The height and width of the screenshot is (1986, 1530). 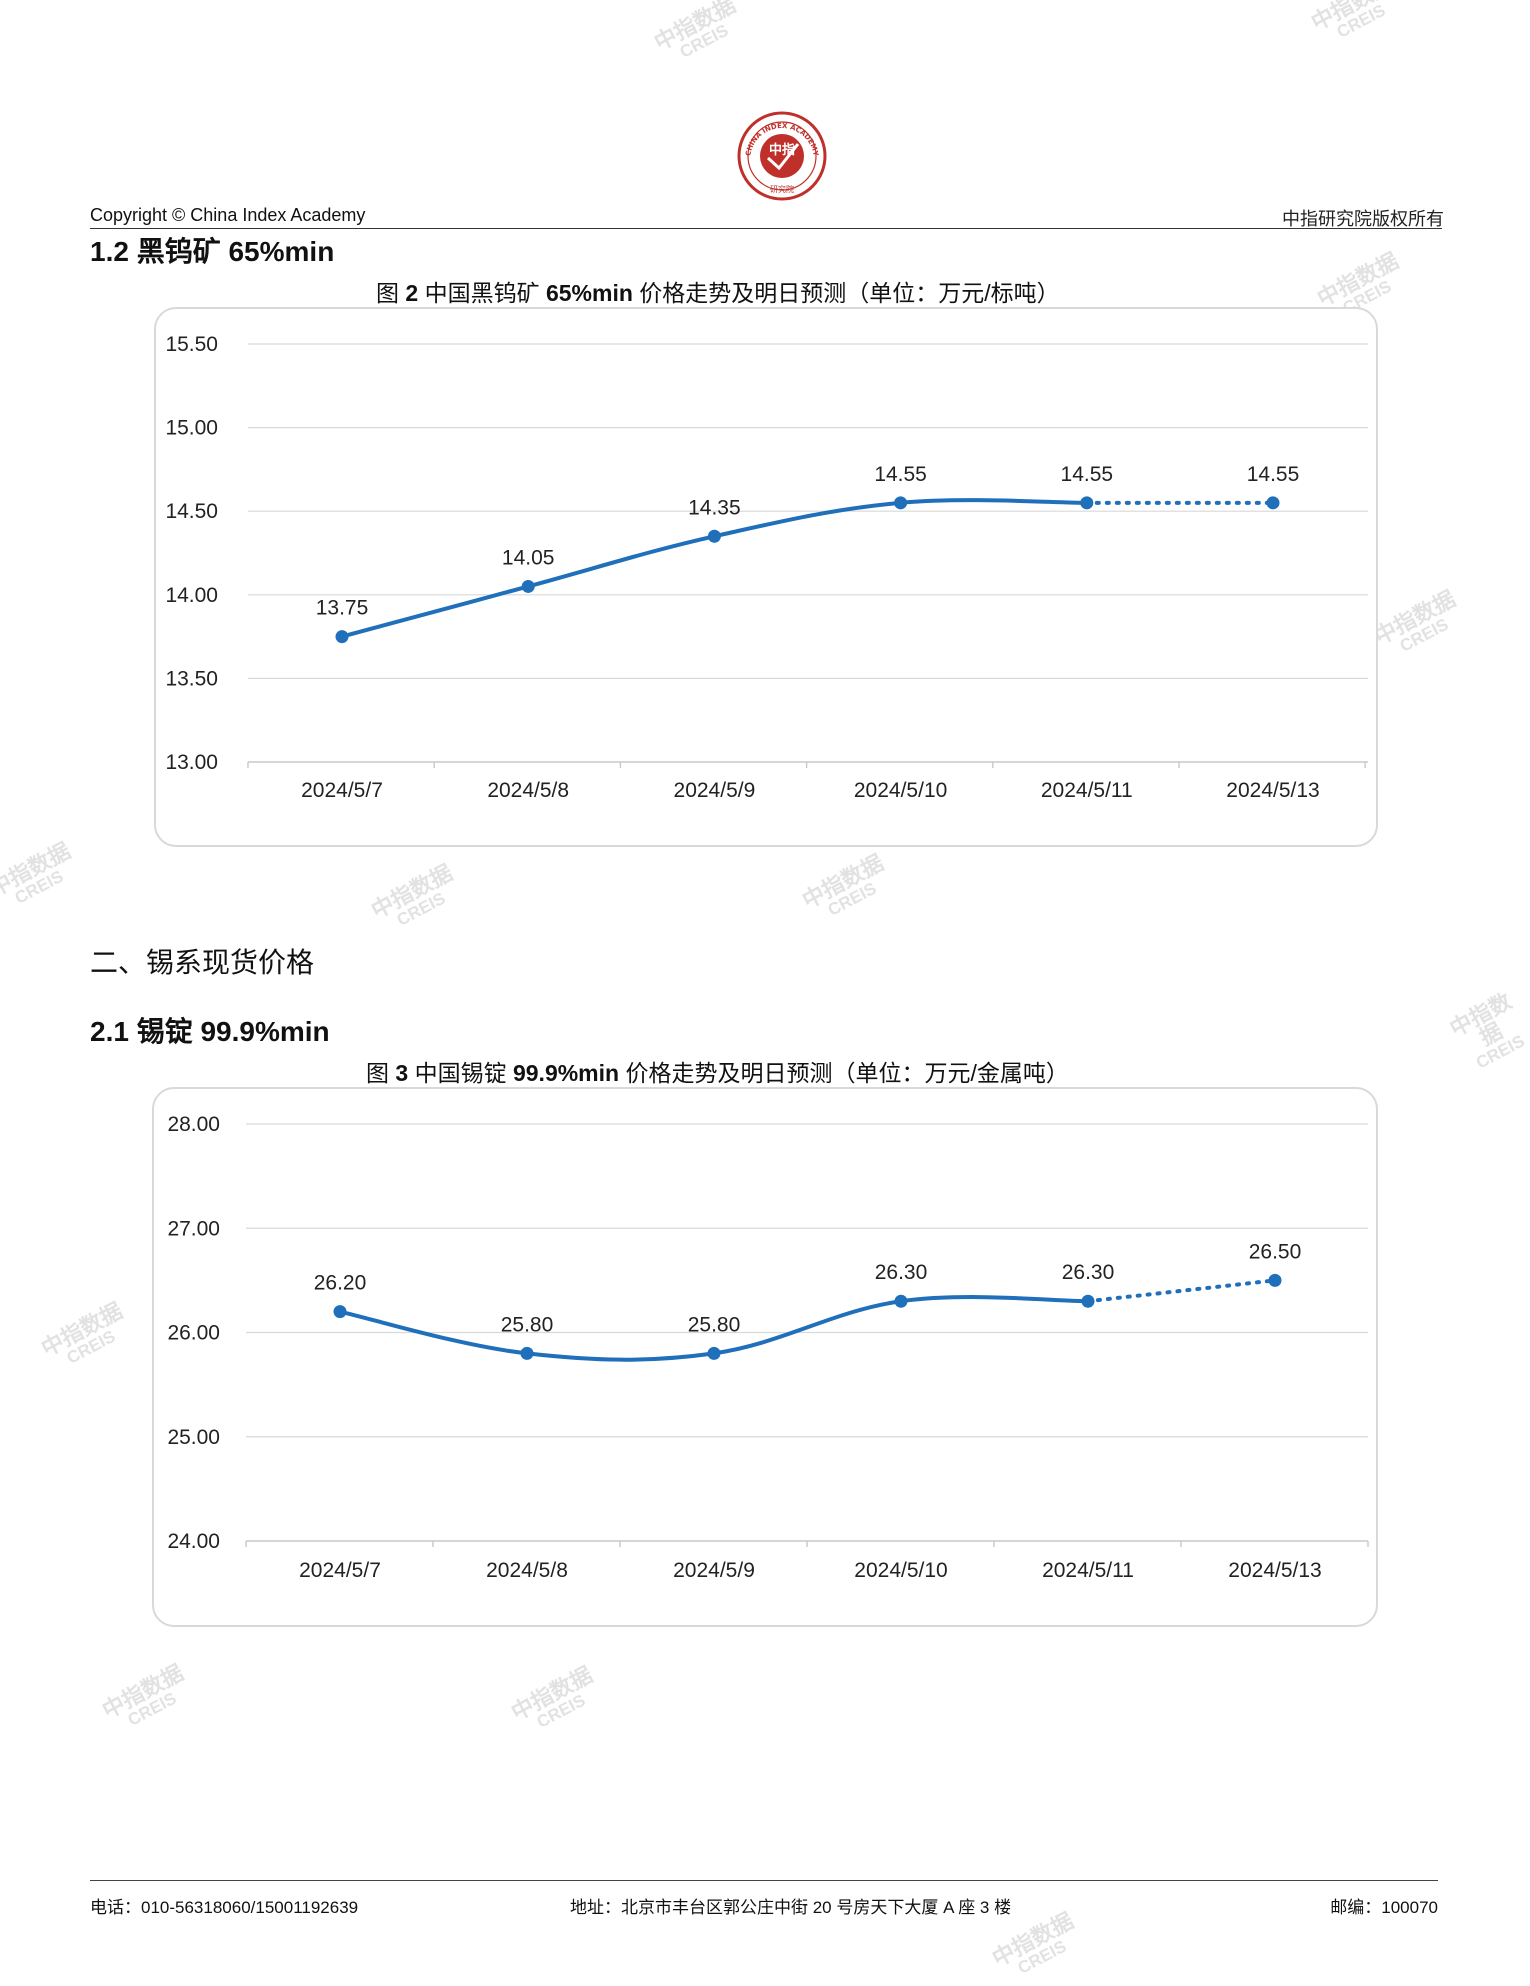 I want to click on svg-text: 中指, so click(x=782, y=150).